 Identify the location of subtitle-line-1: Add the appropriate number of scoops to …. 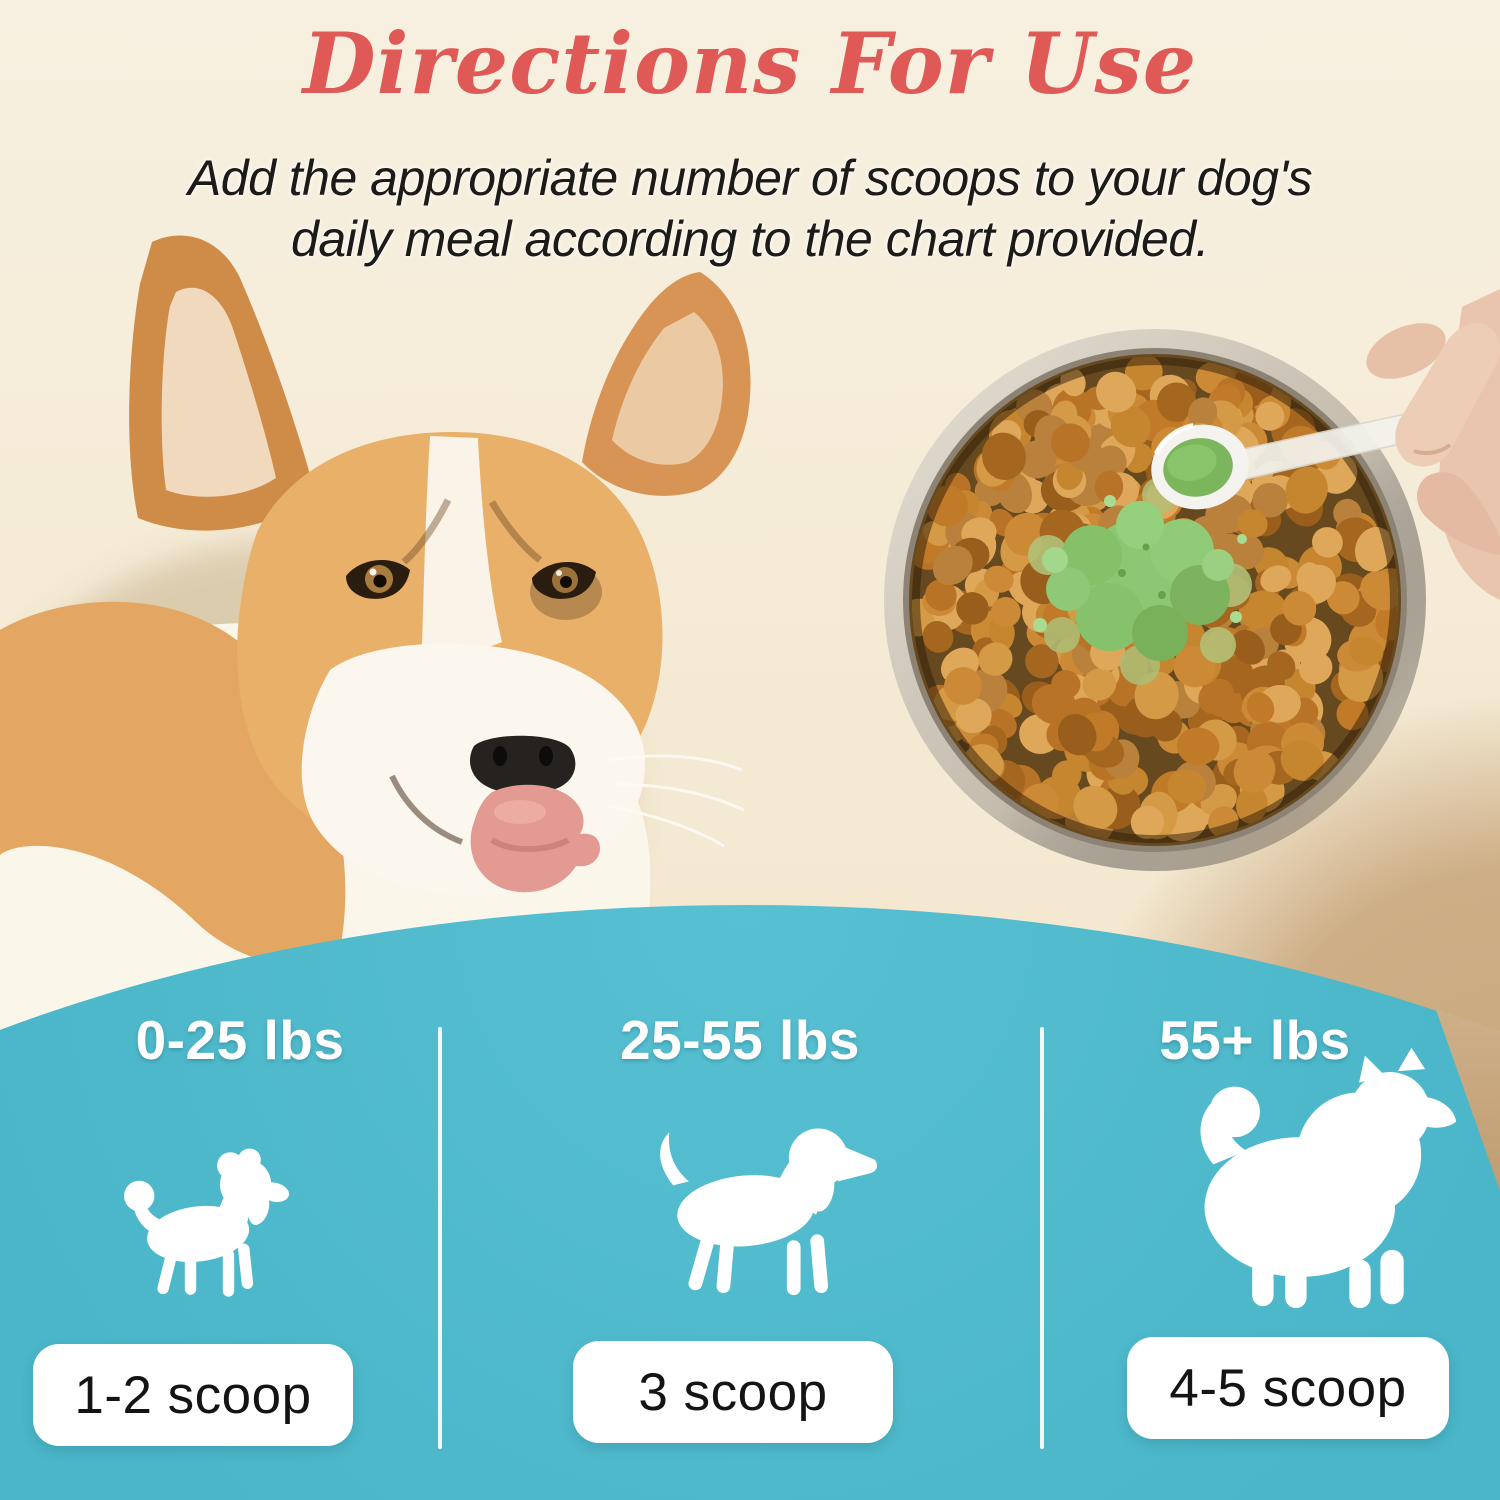
(750, 178).